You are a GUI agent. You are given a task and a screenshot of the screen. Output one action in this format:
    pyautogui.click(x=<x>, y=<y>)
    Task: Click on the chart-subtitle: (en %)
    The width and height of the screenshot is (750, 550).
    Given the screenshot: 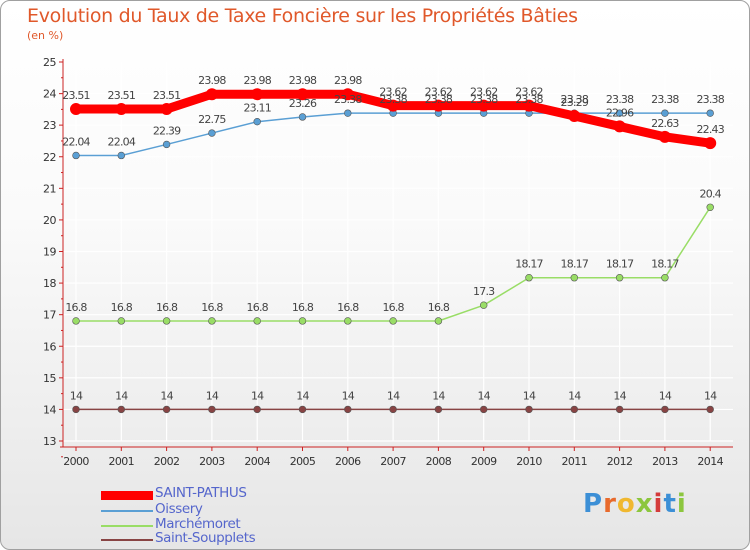 What is the action you would take?
    pyautogui.click(x=45, y=35)
    